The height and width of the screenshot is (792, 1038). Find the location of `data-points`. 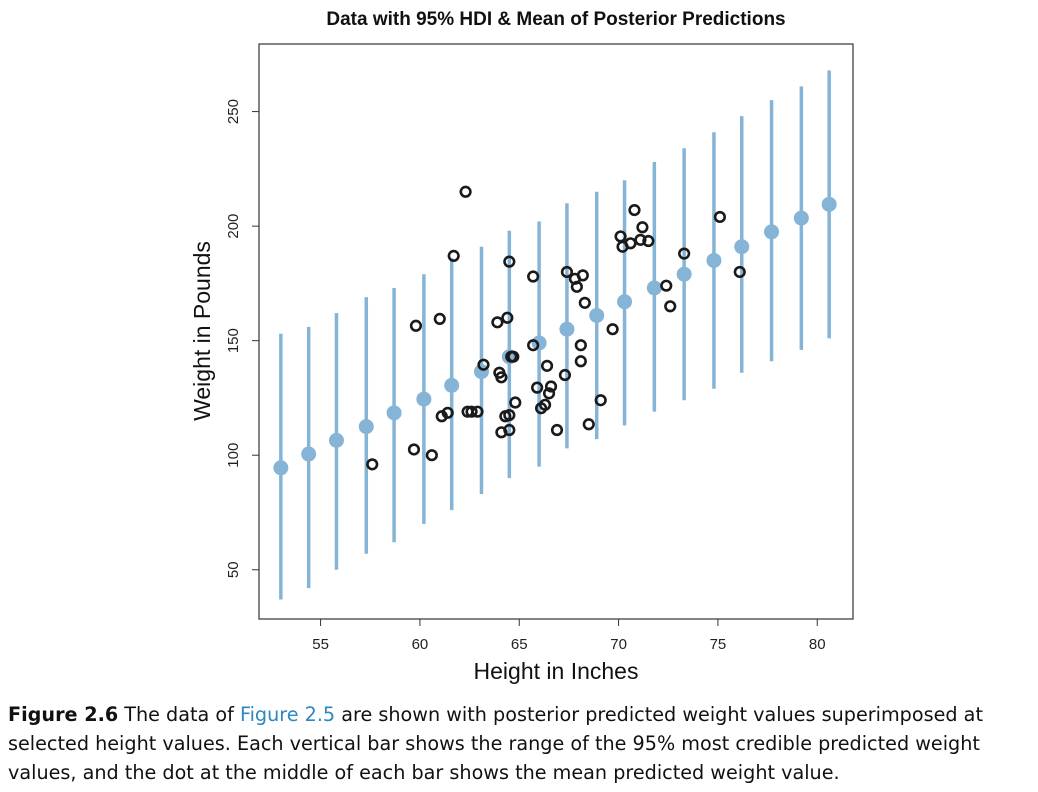

data-points is located at coordinates (556, 328).